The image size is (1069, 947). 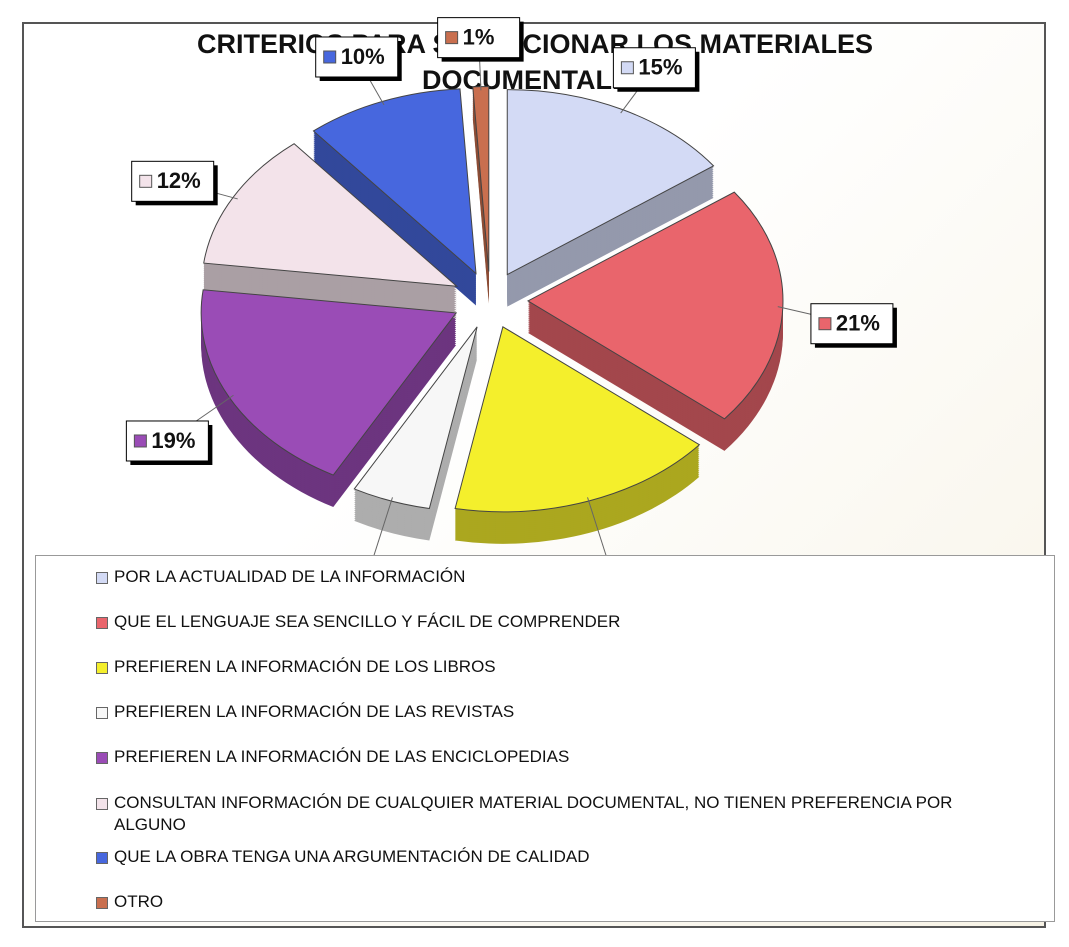 I want to click on legend-label: OTRO, so click(x=139, y=901).